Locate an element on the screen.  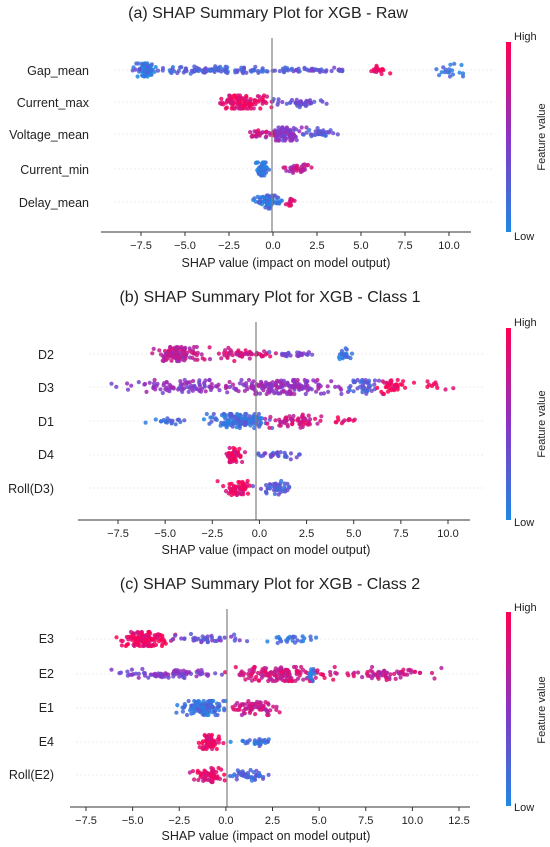
panel-c-tick-label: 10.0 is located at coordinates (412, 821).